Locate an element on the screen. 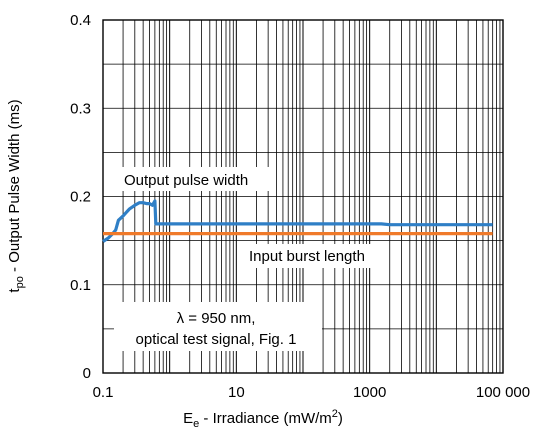 Image resolution: width=533 pixels, height=434 pixels. y-tick-label: 0.1 is located at coordinates (80, 285).